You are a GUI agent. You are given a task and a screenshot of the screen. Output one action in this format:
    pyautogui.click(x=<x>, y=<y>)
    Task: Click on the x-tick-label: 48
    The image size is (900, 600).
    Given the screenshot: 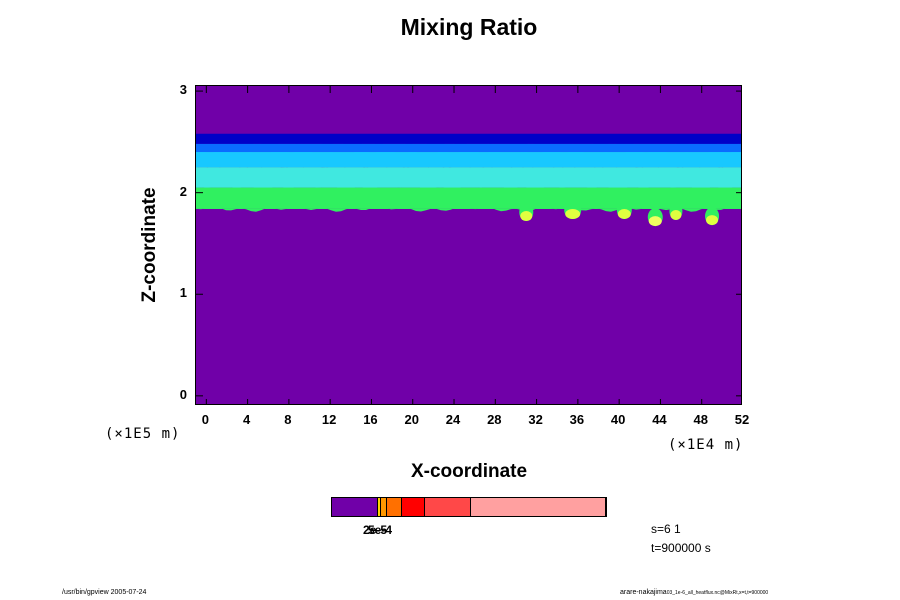 What is the action you would take?
    pyautogui.click(x=700, y=419)
    